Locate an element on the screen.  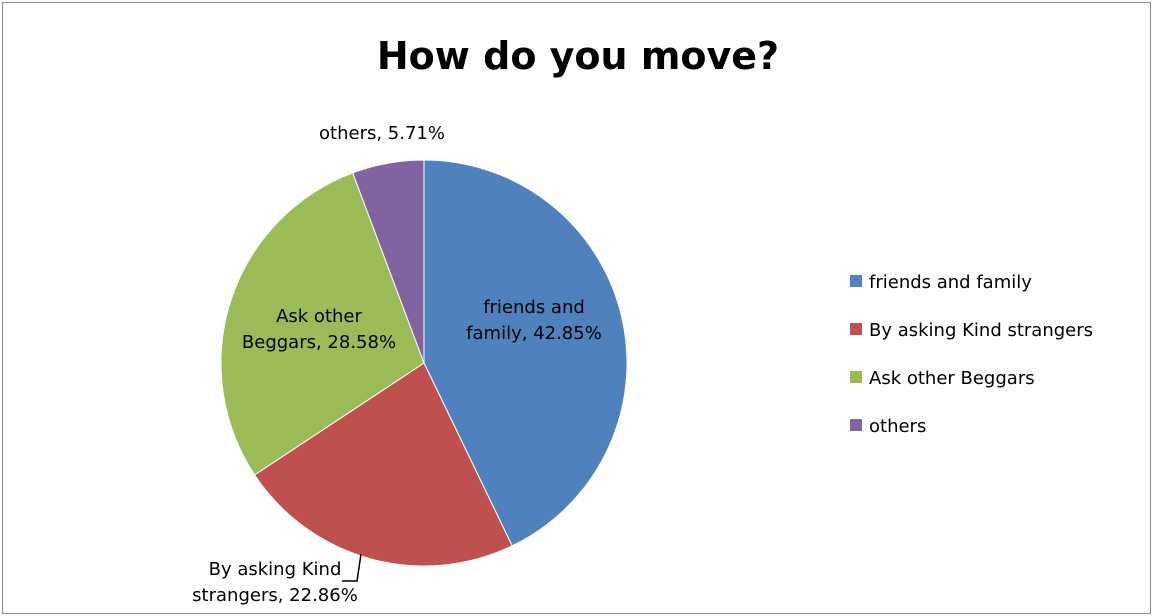
legend-label: friends and family is located at coordinates (950, 282).